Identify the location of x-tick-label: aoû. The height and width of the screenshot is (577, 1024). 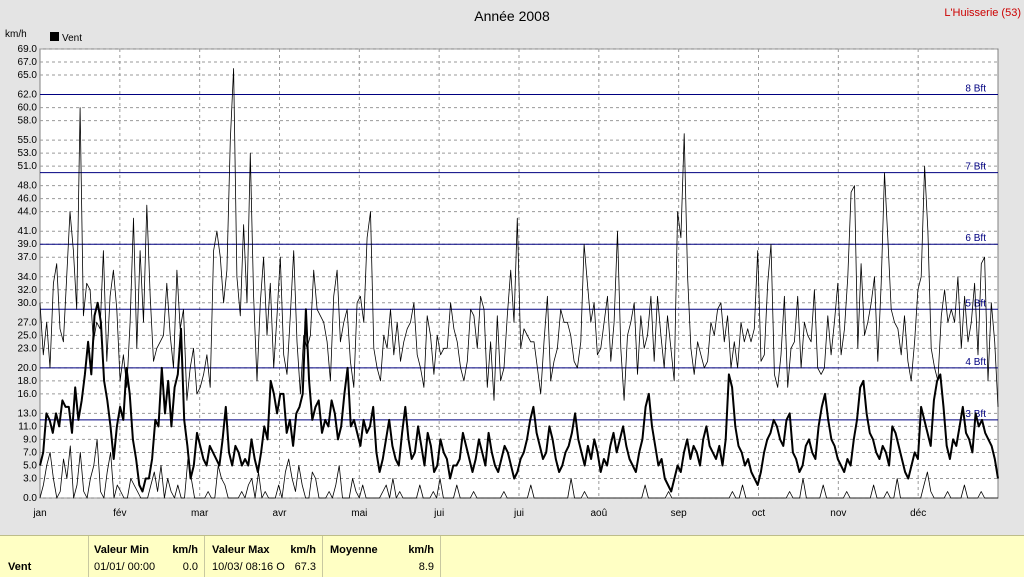
(598, 513).